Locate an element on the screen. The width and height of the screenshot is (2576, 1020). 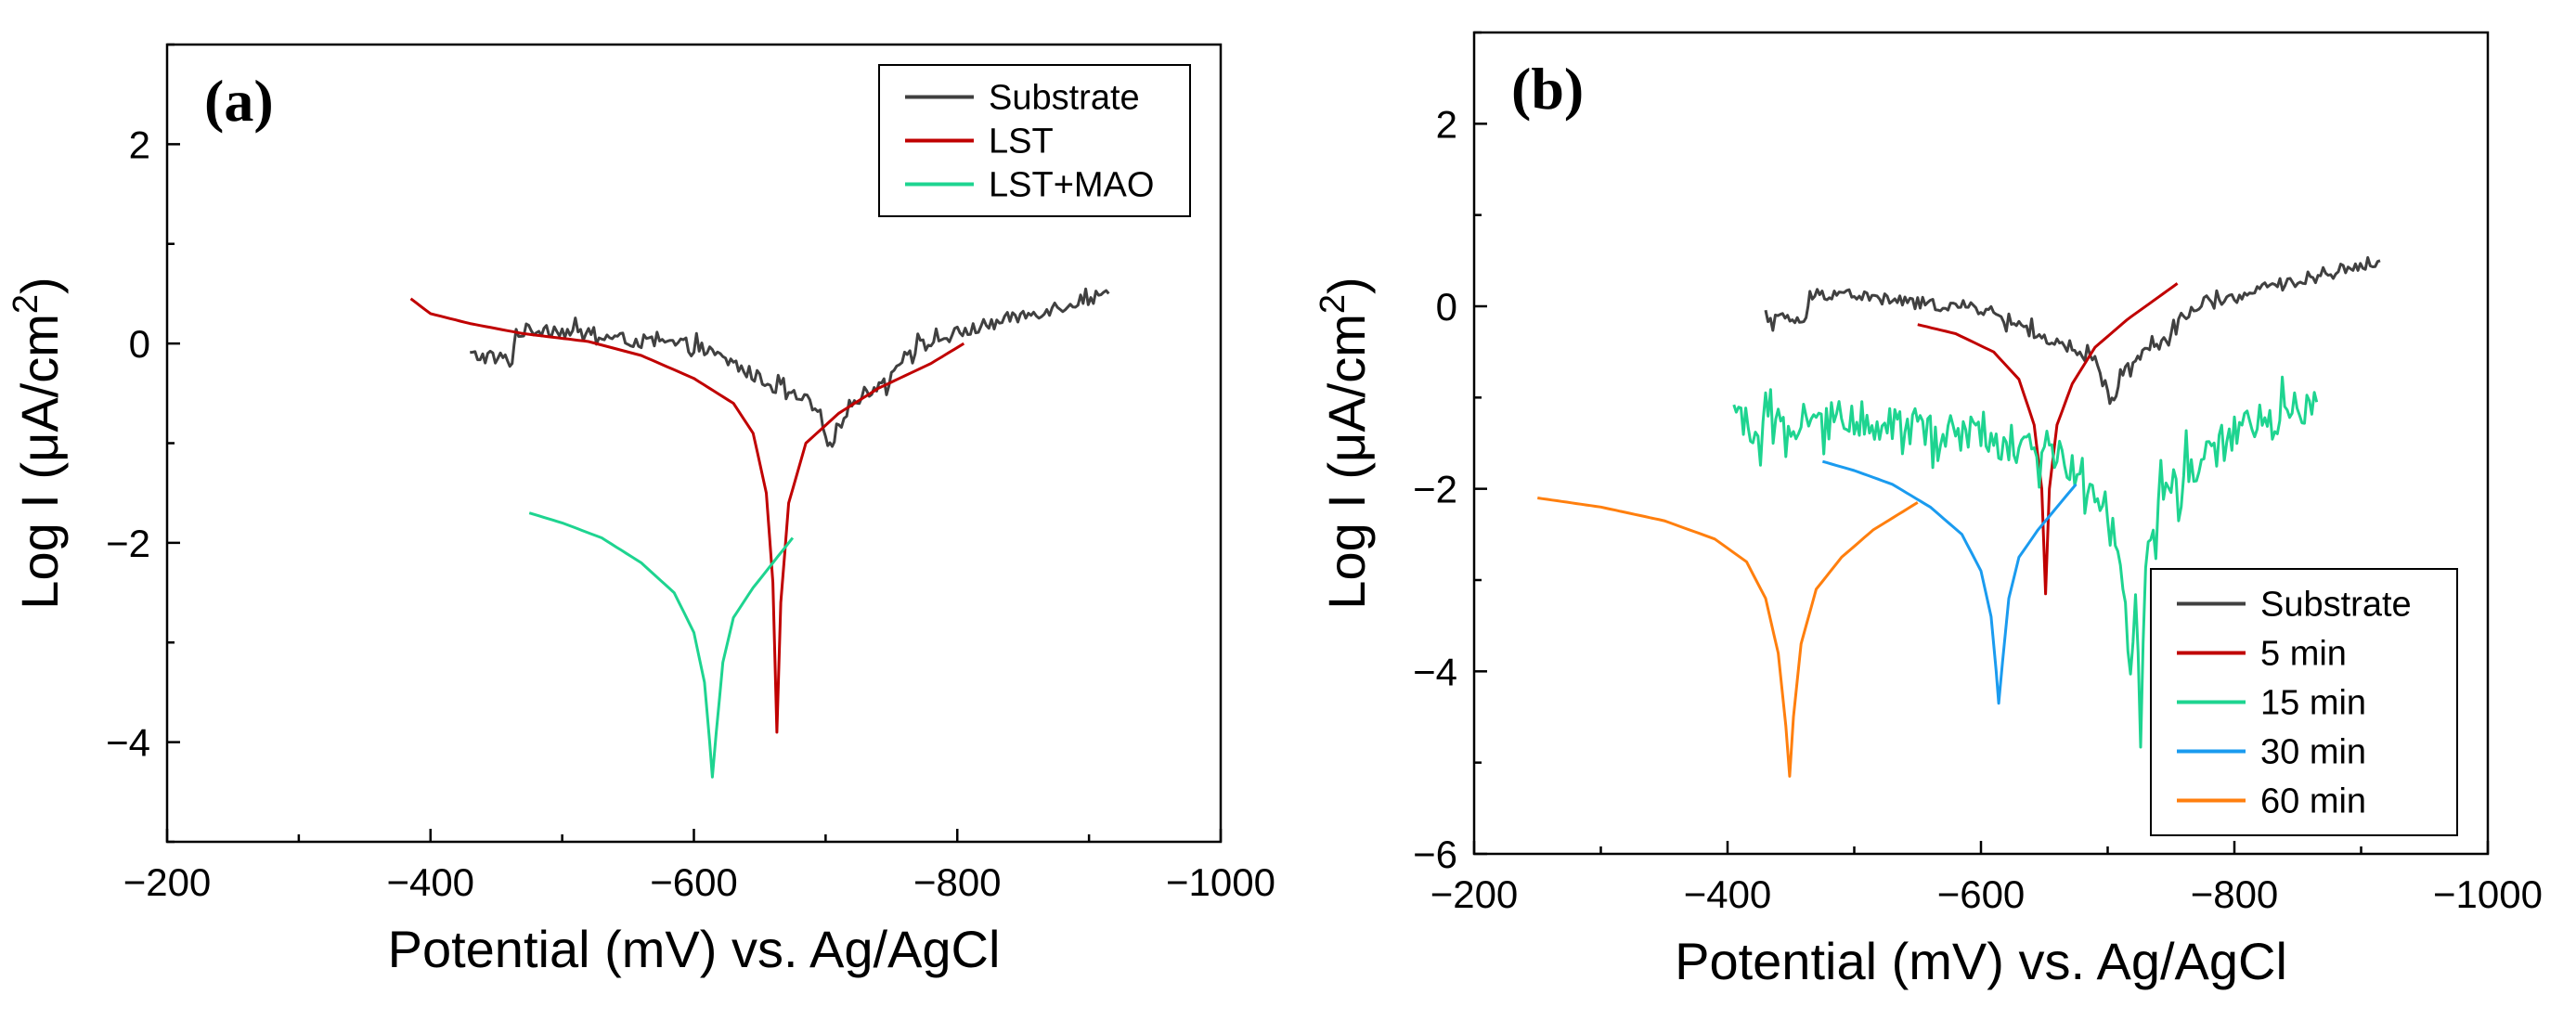
series-line-30-min is located at coordinates (1949, 582).